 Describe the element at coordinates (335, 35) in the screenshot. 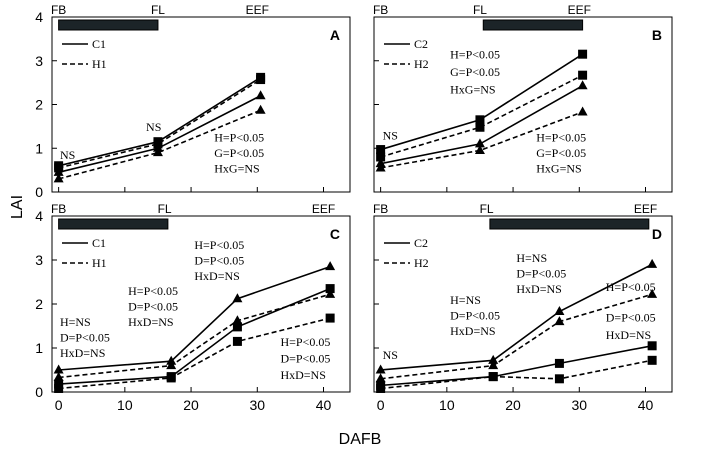

I see `panel-letter: A` at that location.